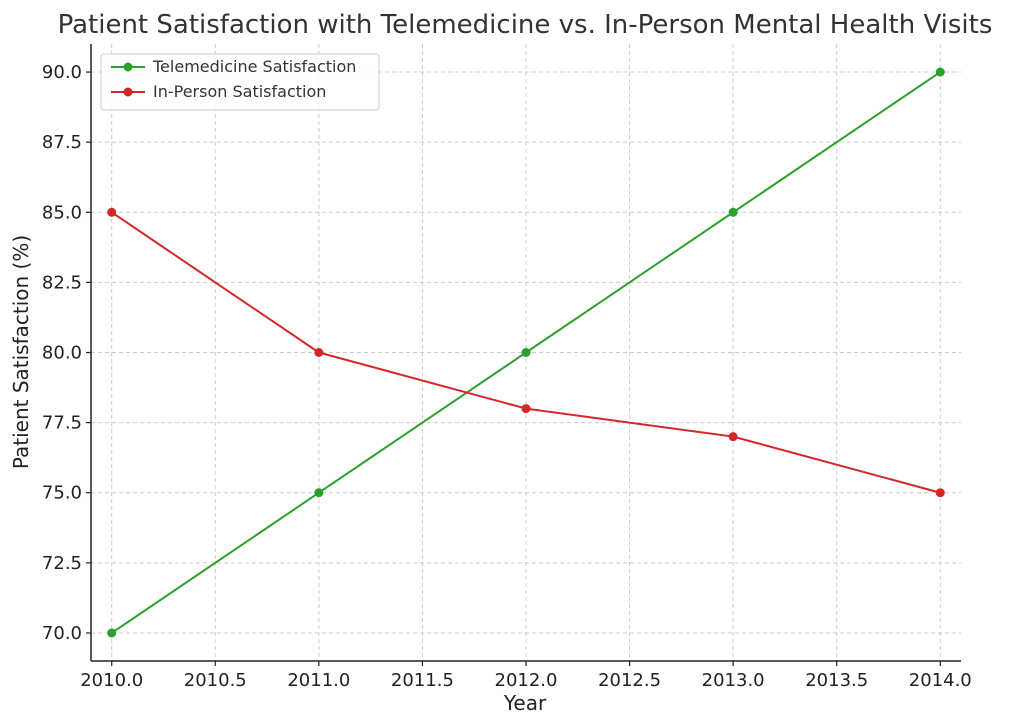  Describe the element at coordinates (62, 72) in the screenshot. I see `y-tick-label: 90.0` at that location.